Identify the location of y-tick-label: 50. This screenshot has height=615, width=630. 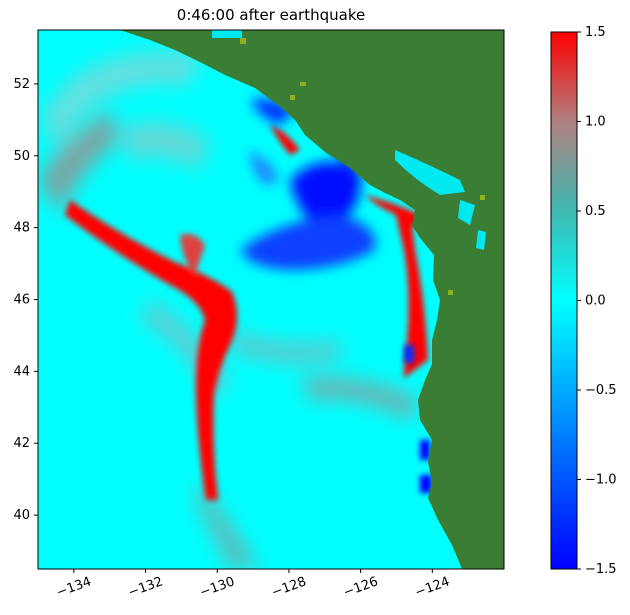
(21, 156).